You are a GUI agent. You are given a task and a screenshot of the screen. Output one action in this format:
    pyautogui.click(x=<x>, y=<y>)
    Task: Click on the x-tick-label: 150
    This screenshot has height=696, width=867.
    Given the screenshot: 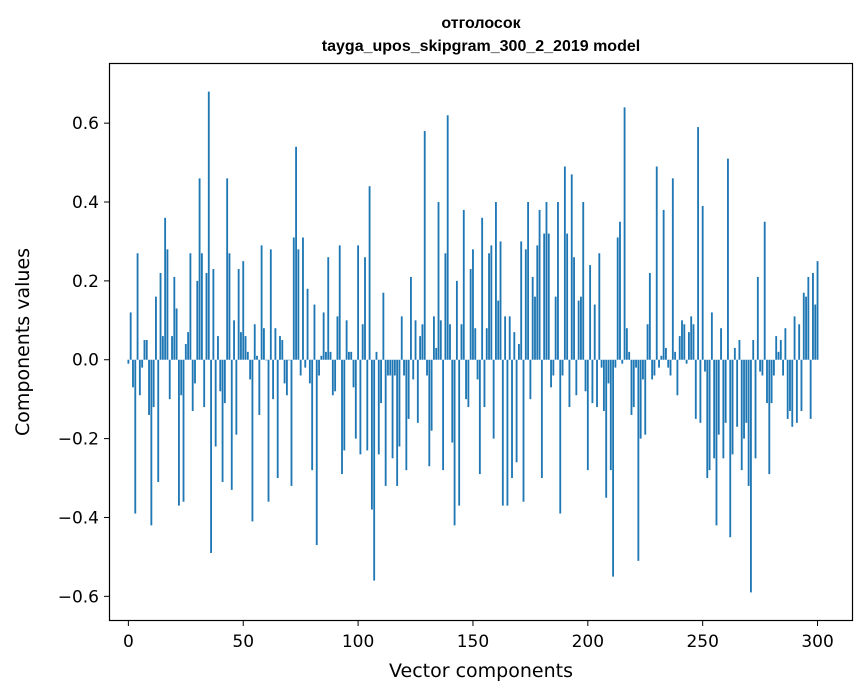 What is the action you would take?
    pyautogui.click(x=473, y=642)
    